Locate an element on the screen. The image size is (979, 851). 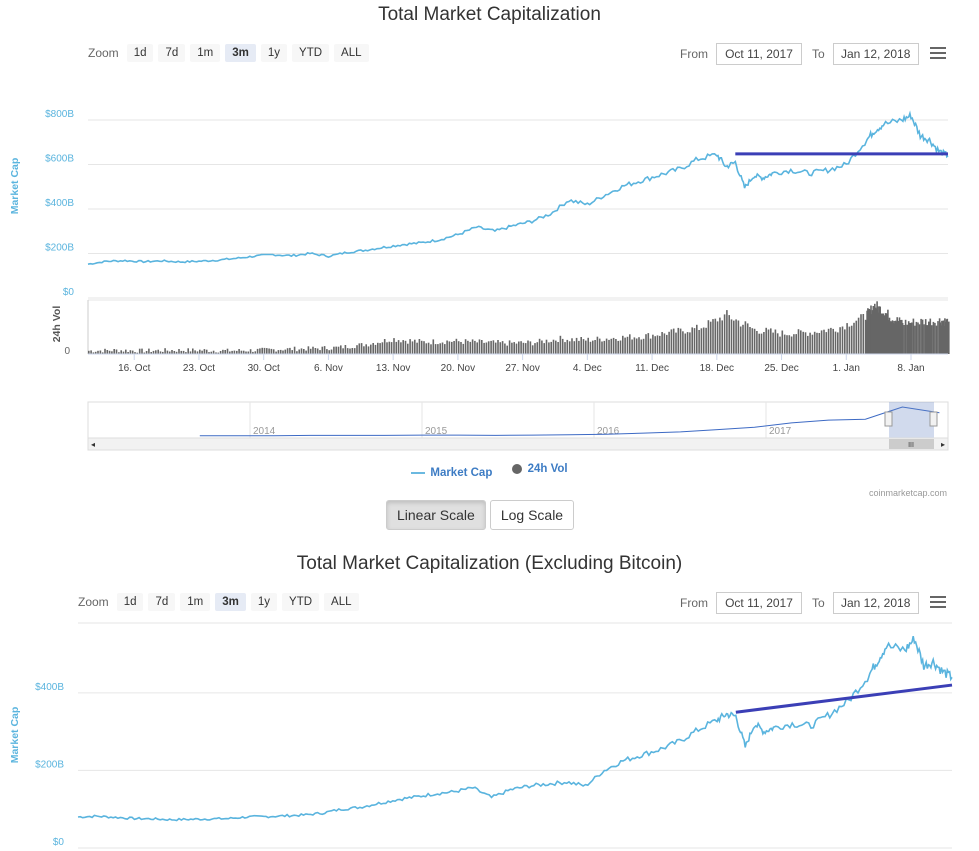
linear-scale-button: Linear Scale is located at coordinates (436, 515).